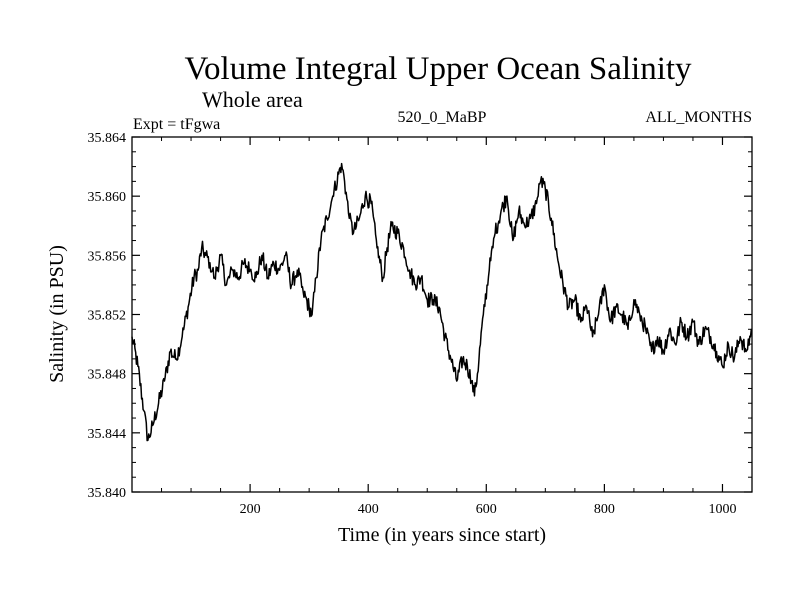  What do you see at coordinates (107, 375) in the screenshot?
I see `y-tick-label: 35.848` at bounding box center [107, 375].